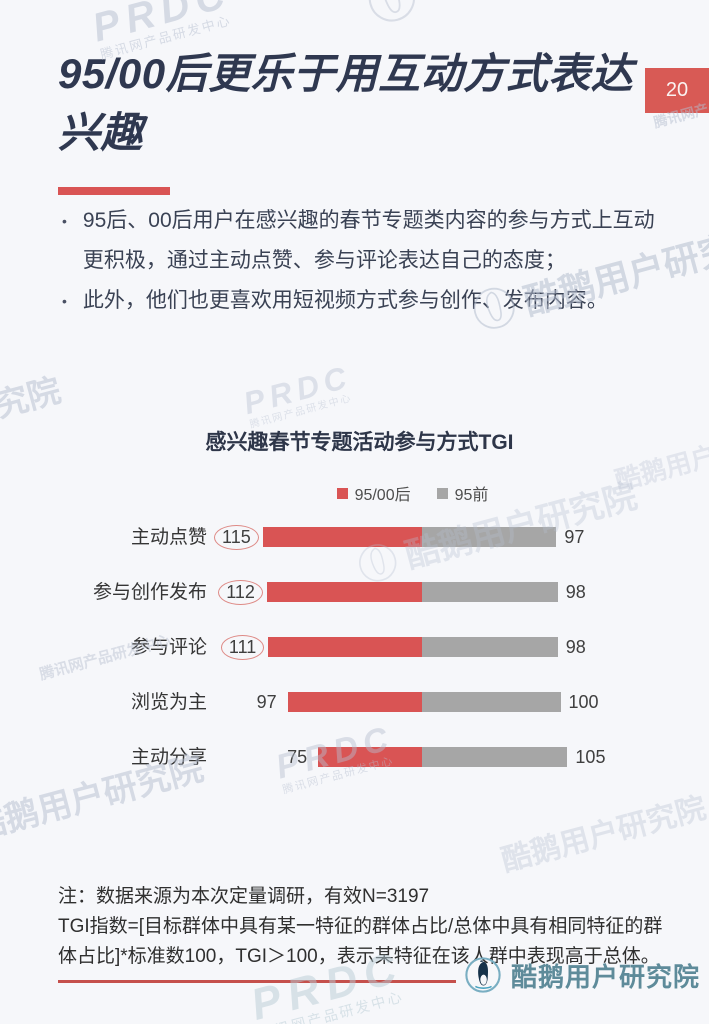 This screenshot has height=1024, width=709. Describe the element at coordinates (114, 191) in the screenshot. I see `title-underline` at that location.